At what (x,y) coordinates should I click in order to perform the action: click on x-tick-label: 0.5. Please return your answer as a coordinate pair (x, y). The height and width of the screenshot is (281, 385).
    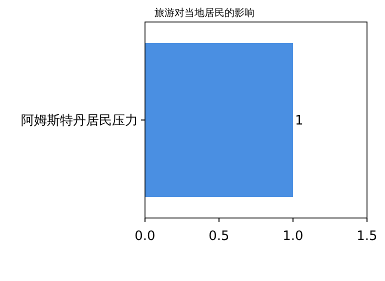
    Looking at the image, I should click on (219, 236).